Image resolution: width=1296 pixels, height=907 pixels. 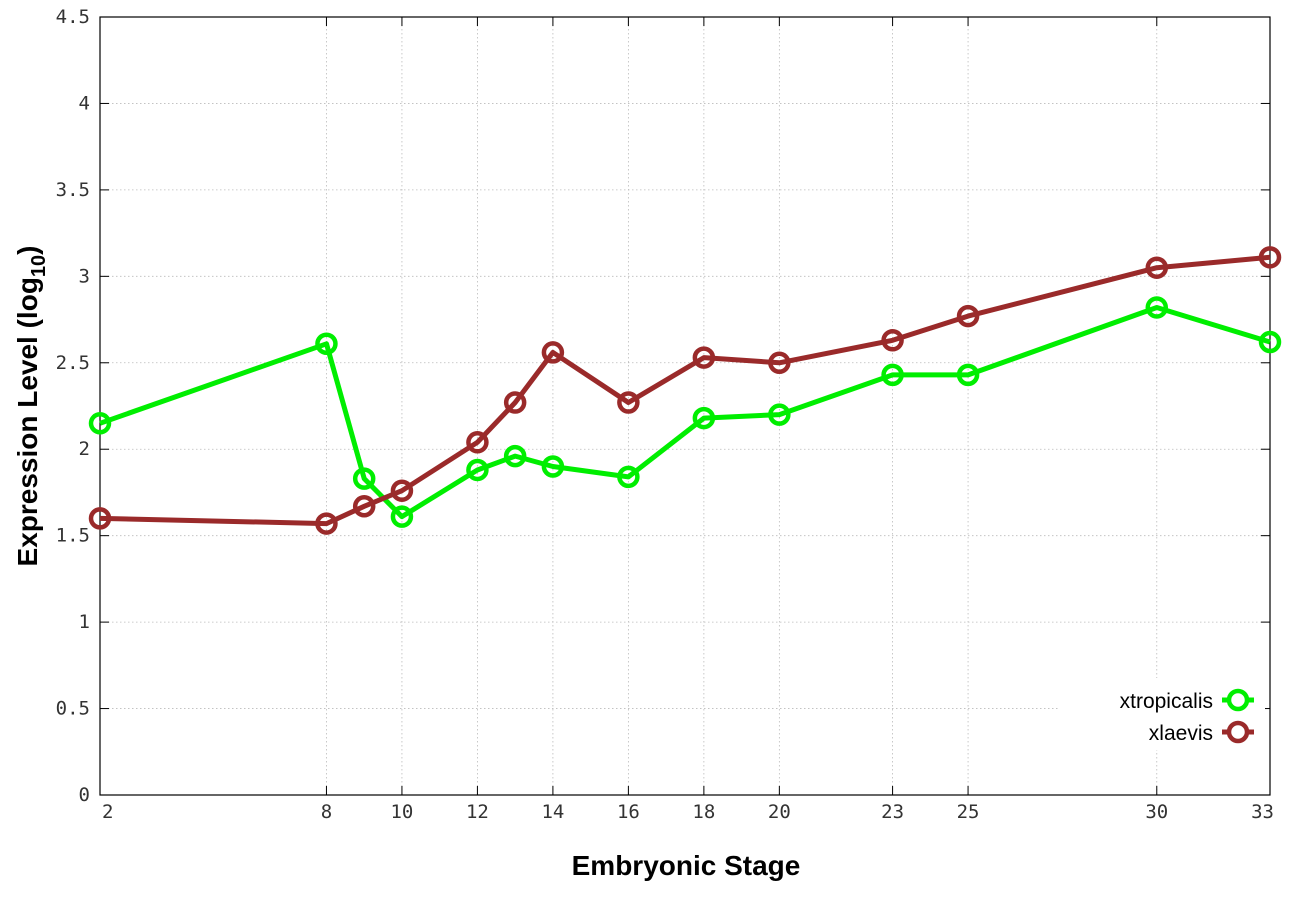 What do you see at coordinates (628, 812) in the screenshot?
I see `x-tick-label: 16` at bounding box center [628, 812].